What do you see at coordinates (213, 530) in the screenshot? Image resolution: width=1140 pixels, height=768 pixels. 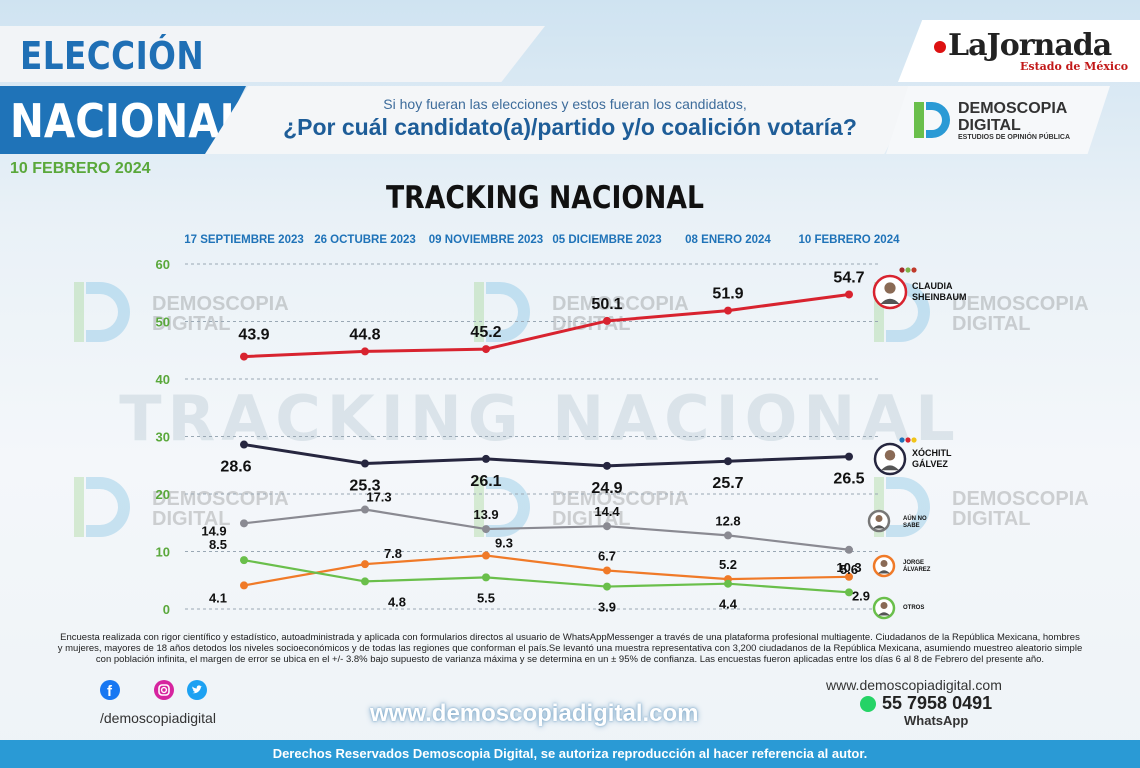 I see `data-label: 14.9` at bounding box center [213, 530].